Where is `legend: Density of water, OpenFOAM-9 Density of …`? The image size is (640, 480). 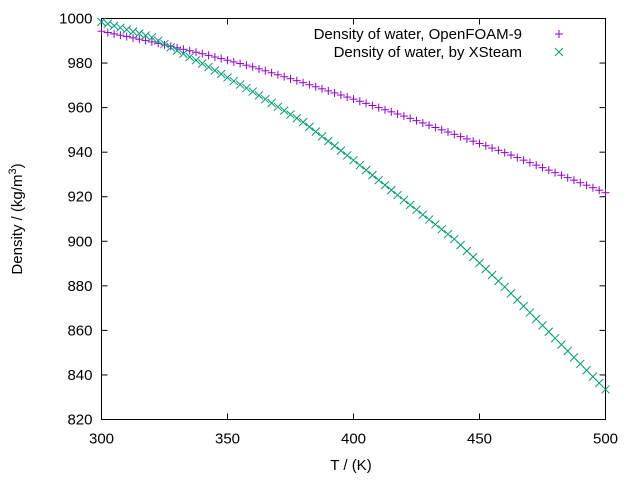
legend: Density of water, OpenFOAM-9 Density of … is located at coordinates (439, 43).